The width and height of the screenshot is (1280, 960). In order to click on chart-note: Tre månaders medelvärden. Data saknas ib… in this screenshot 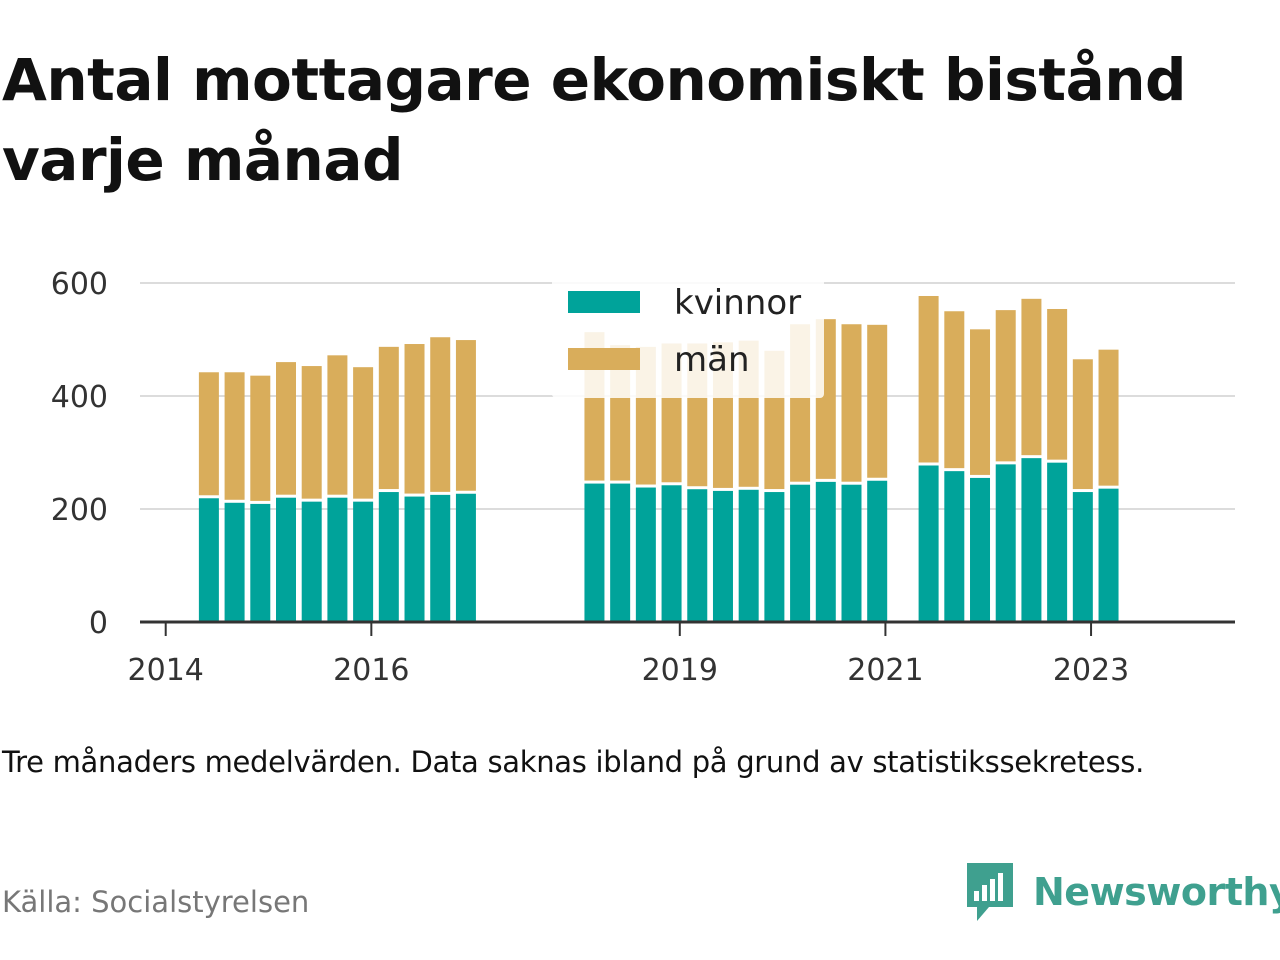, I will do `click(573, 762)`.